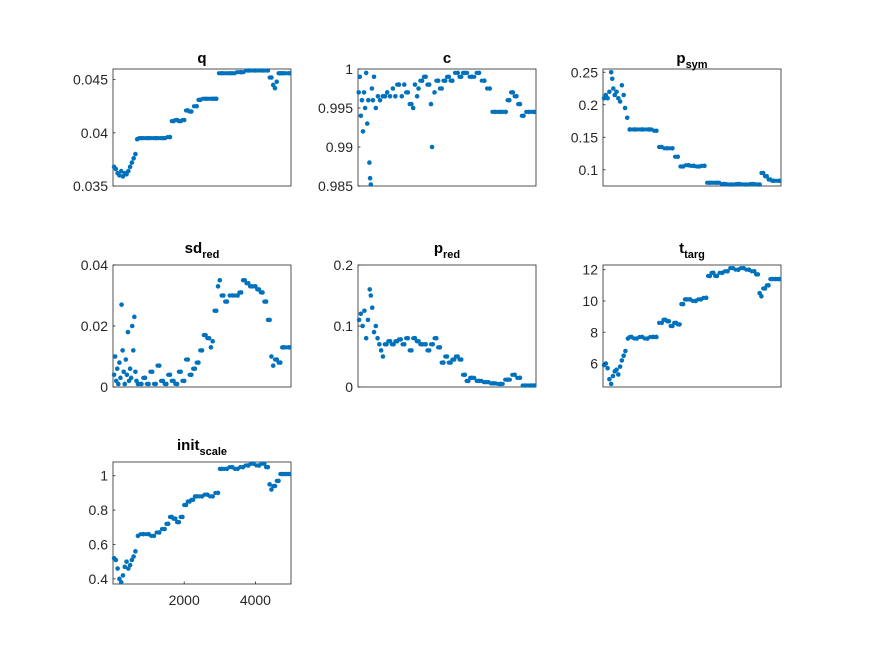  I want to click on y-tick-label: 8, so click(594, 332).